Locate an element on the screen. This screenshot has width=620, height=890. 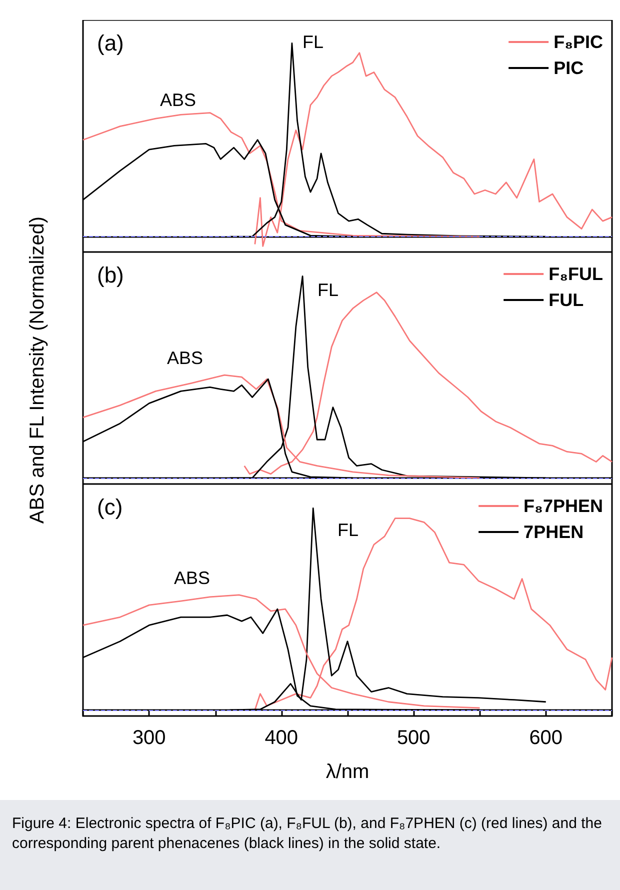
caption: Figure 4: Electronic spectra of F₈PIC (a), F₈FUL (b), and F₈7PHEN (c) (red lines) and the corresponding parent phenacenes (black lines) in the solid state. is located at coordinates (310, 845).